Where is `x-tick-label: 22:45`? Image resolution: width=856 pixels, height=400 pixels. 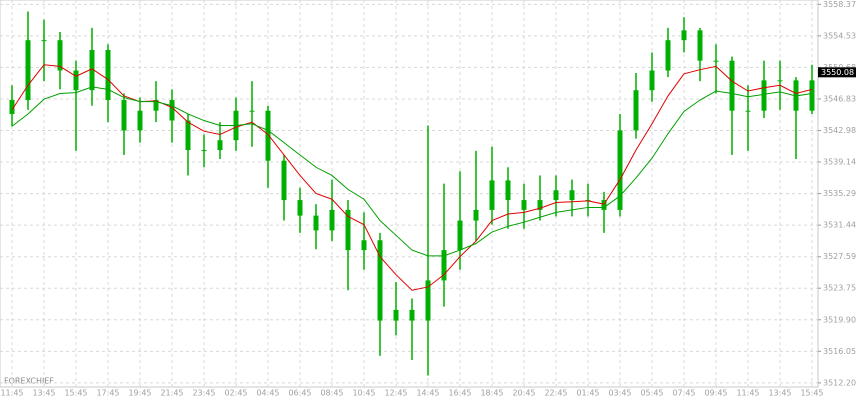 x-tick-label: 22:45 is located at coordinates (555, 393).